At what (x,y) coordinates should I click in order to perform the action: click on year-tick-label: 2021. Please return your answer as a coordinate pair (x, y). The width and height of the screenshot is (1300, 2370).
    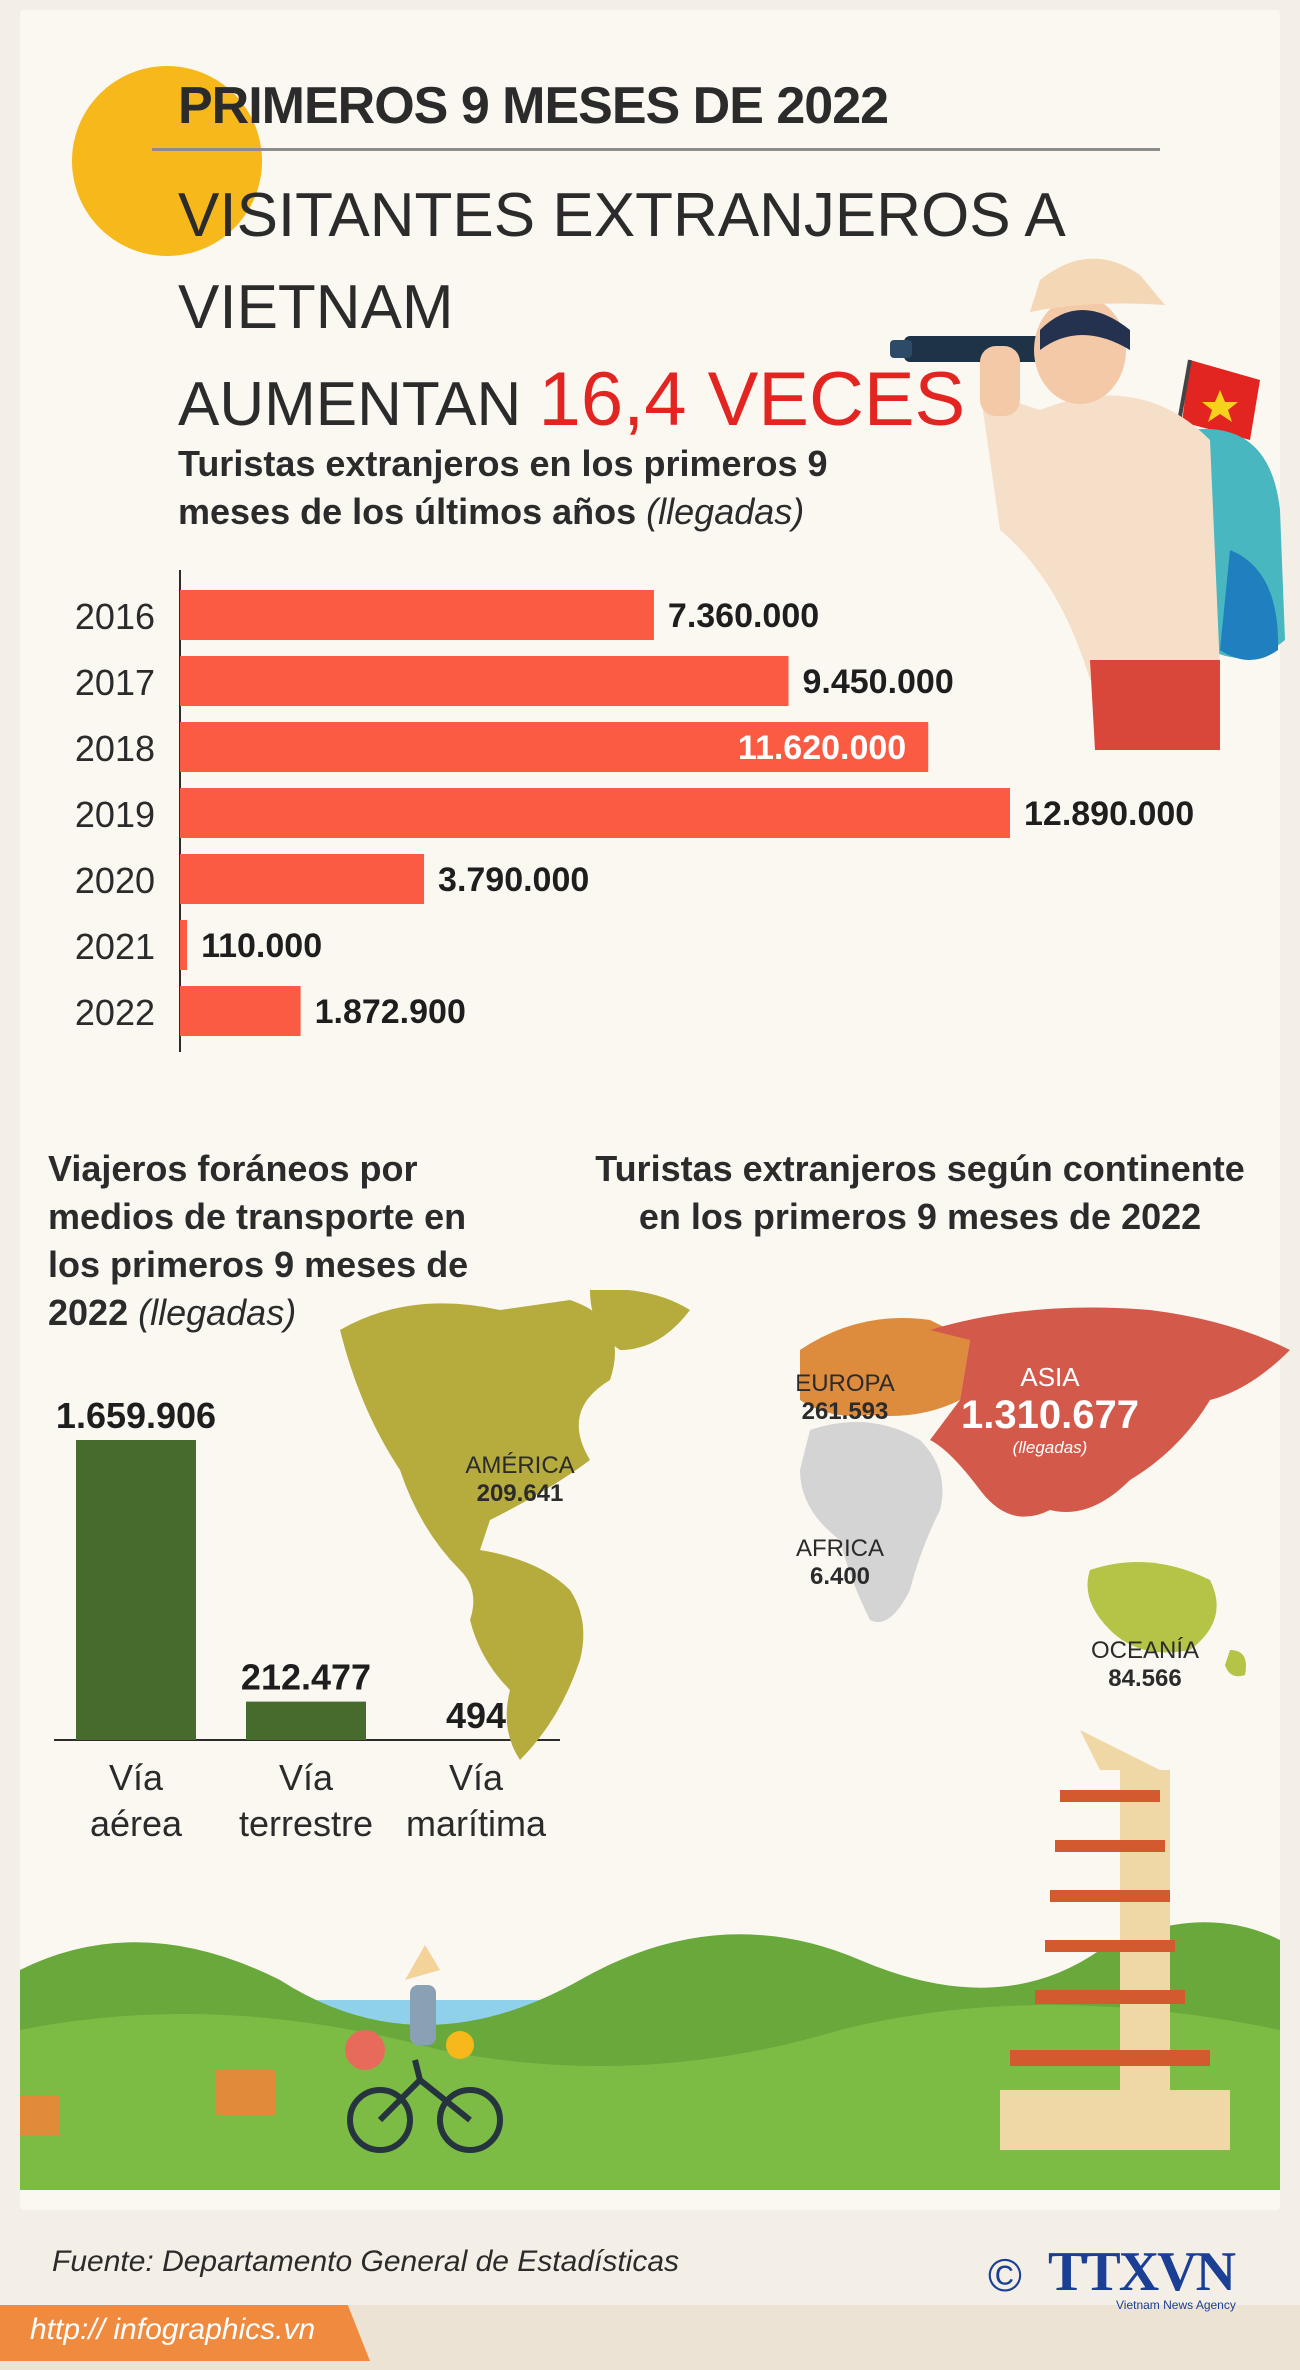
    Looking at the image, I should click on (115, 946).